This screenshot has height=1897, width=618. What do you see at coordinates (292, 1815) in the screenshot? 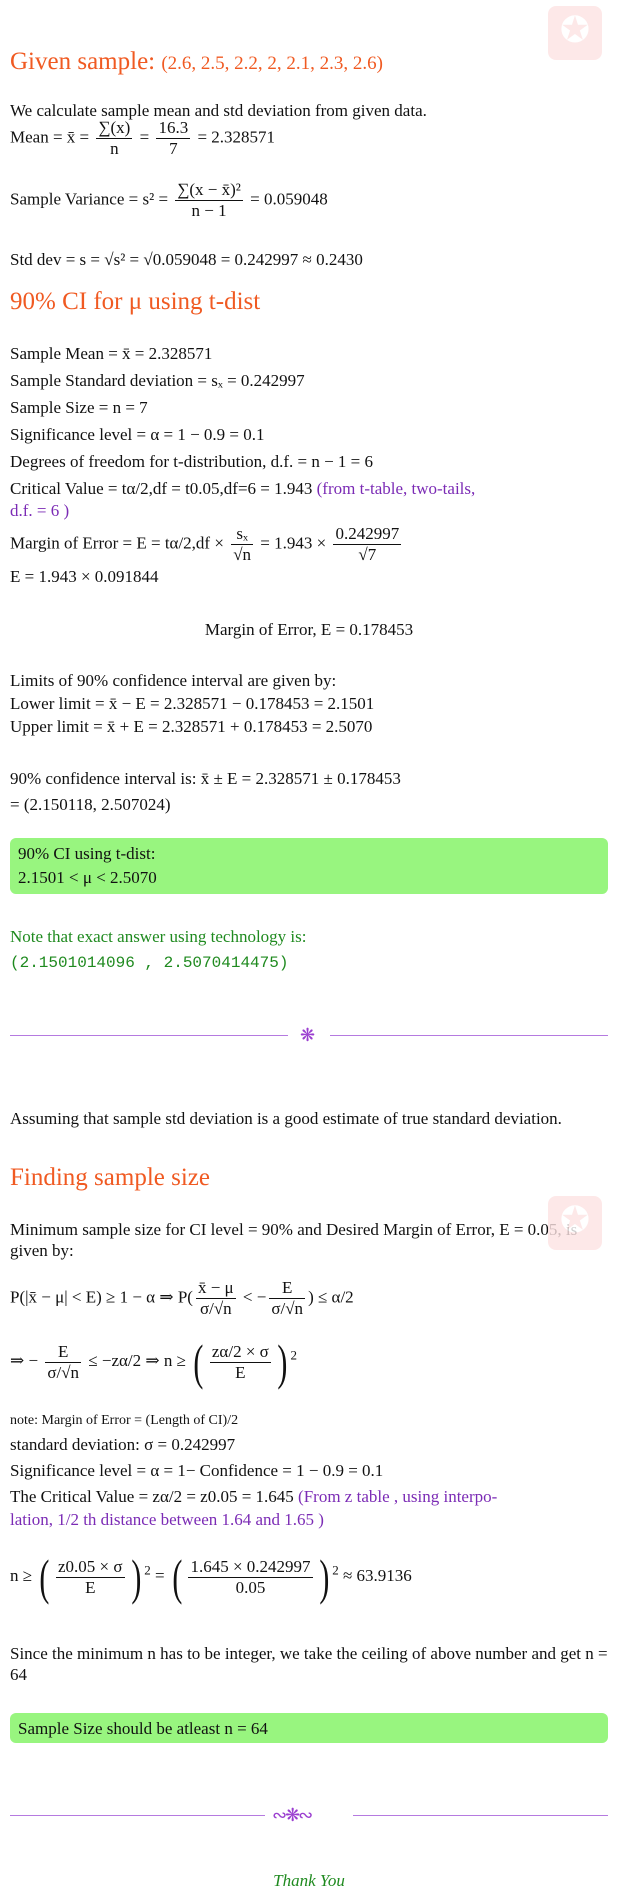
I see `ornament-icon: ∾❋∾` at bounding box center [292, 1815].